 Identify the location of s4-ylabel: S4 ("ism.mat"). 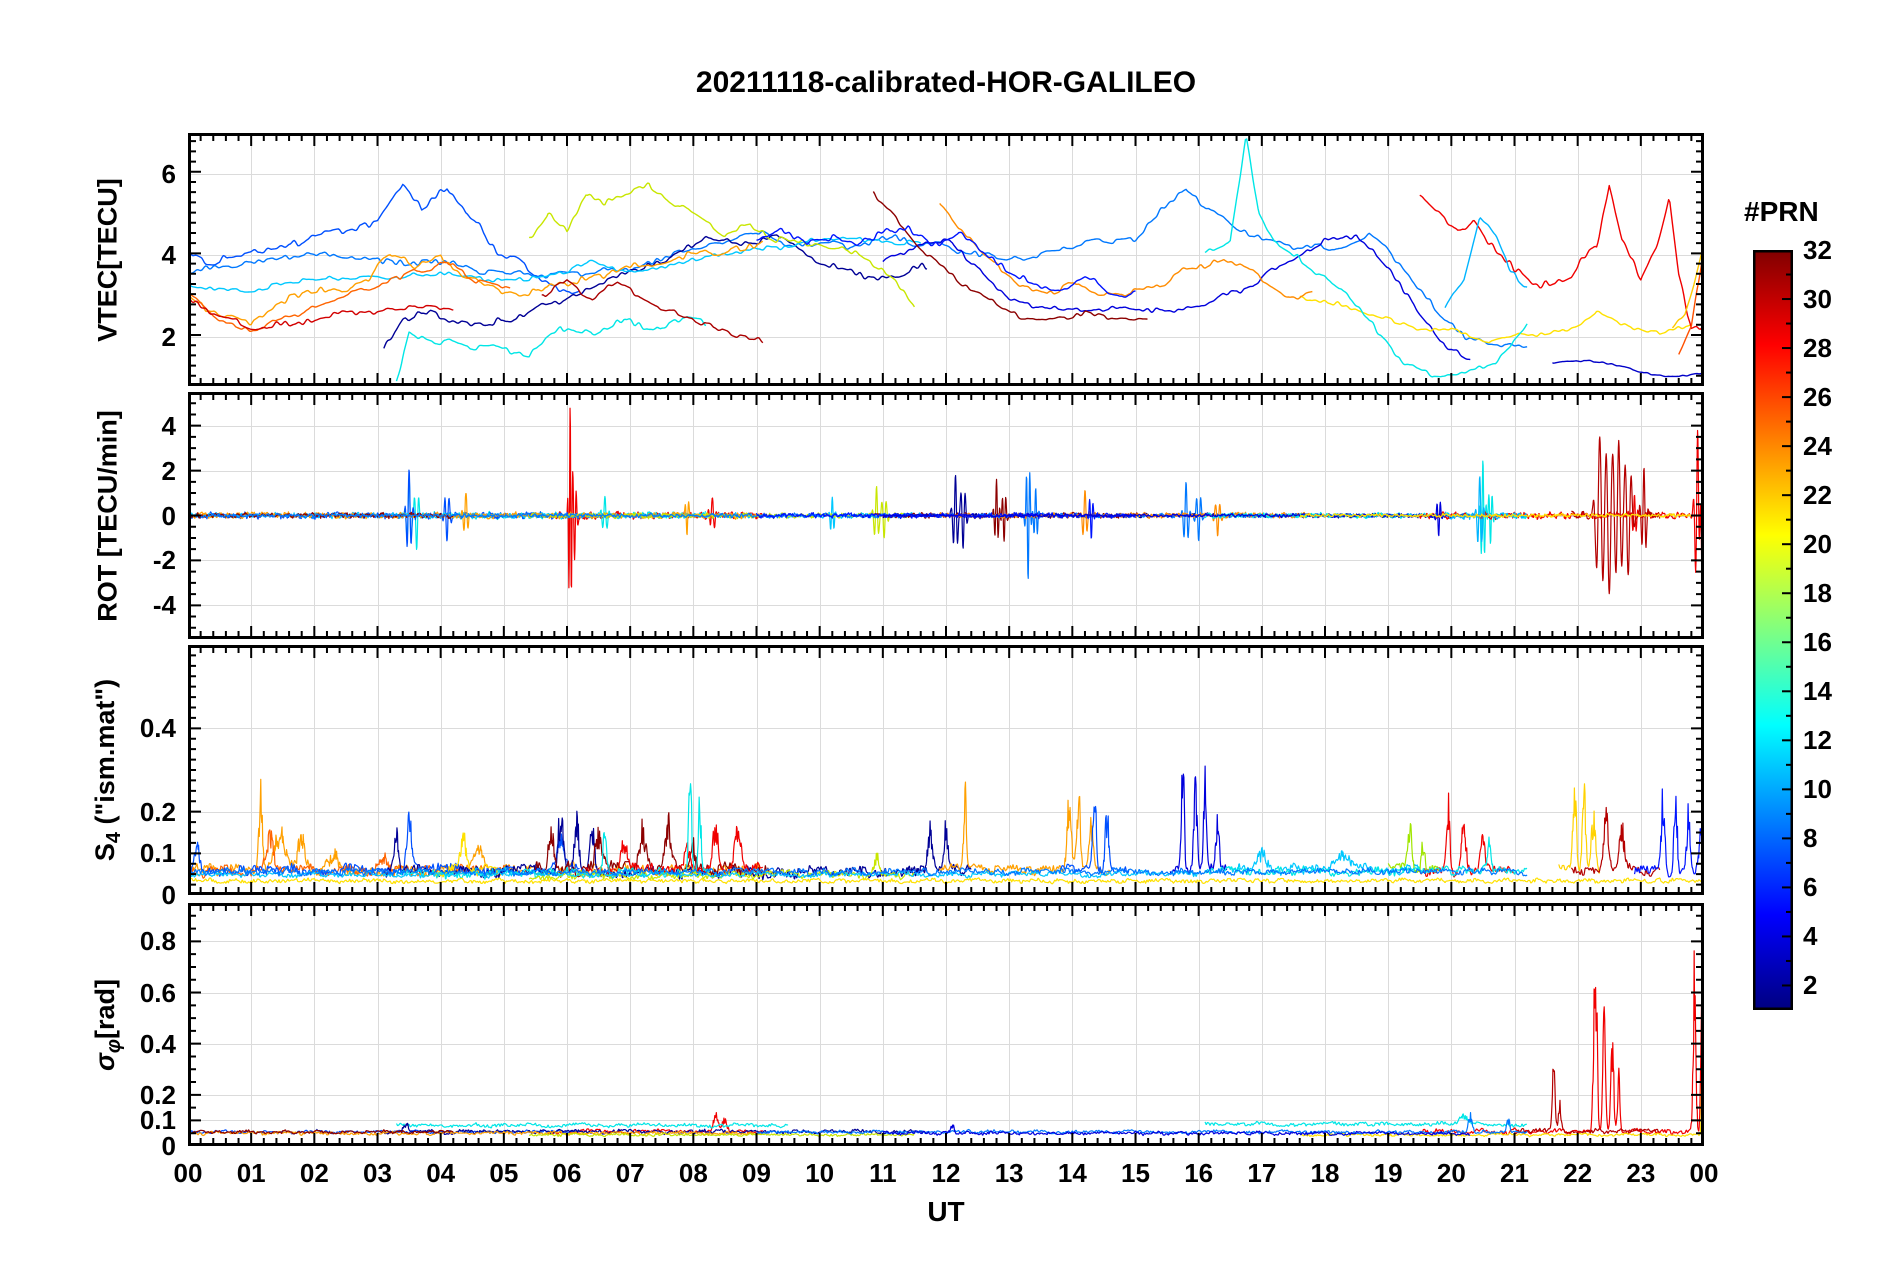
(108, 770).